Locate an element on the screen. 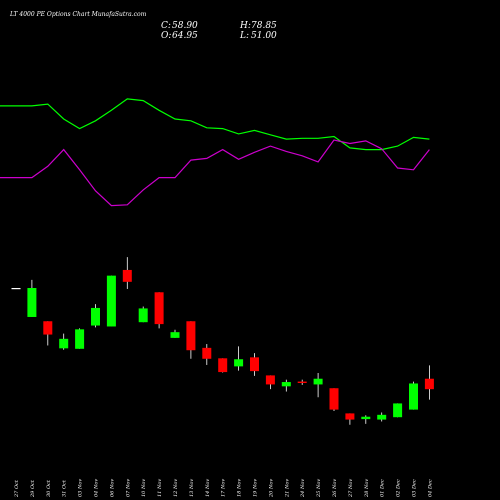 The image size is (500, 500). low-value: 51.00 is located at coordinates (264, 36).